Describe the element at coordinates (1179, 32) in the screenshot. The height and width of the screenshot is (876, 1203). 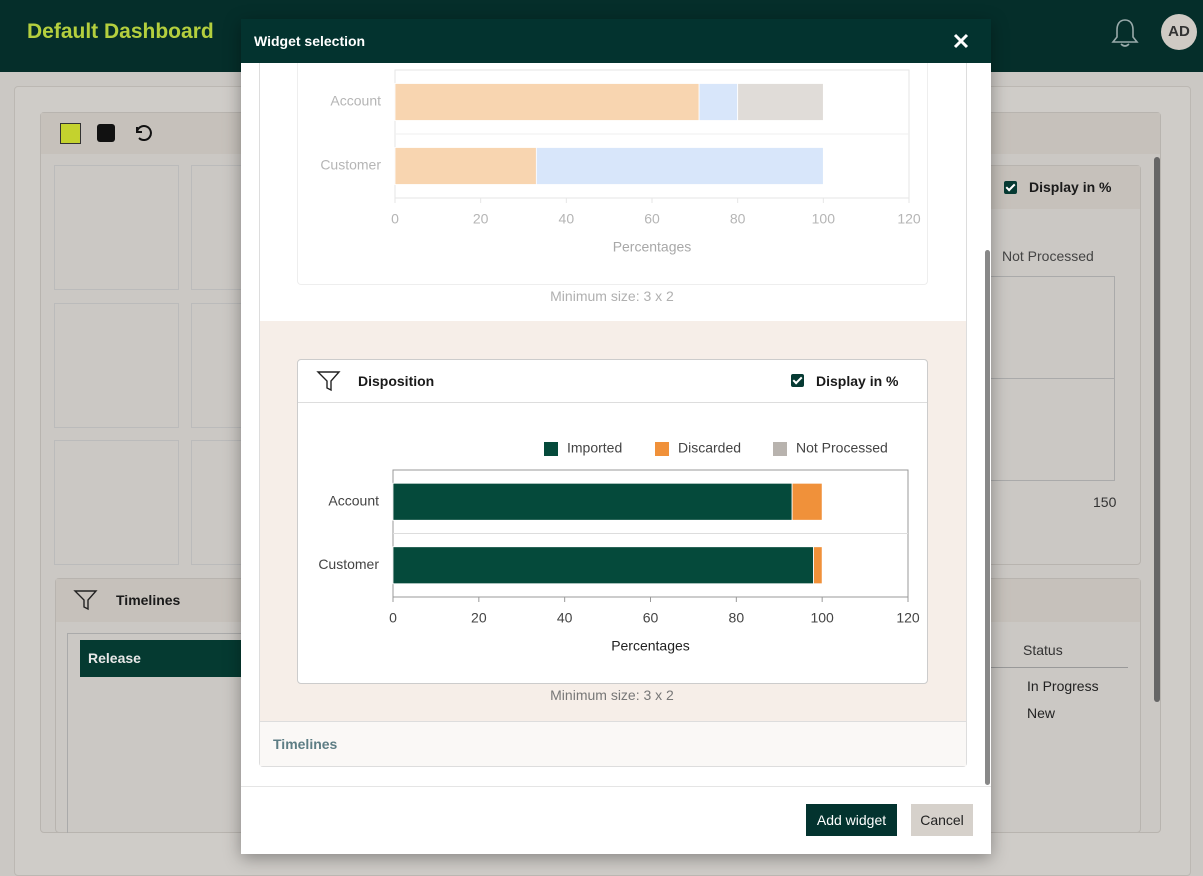
I see `avatar: AD` at that location.